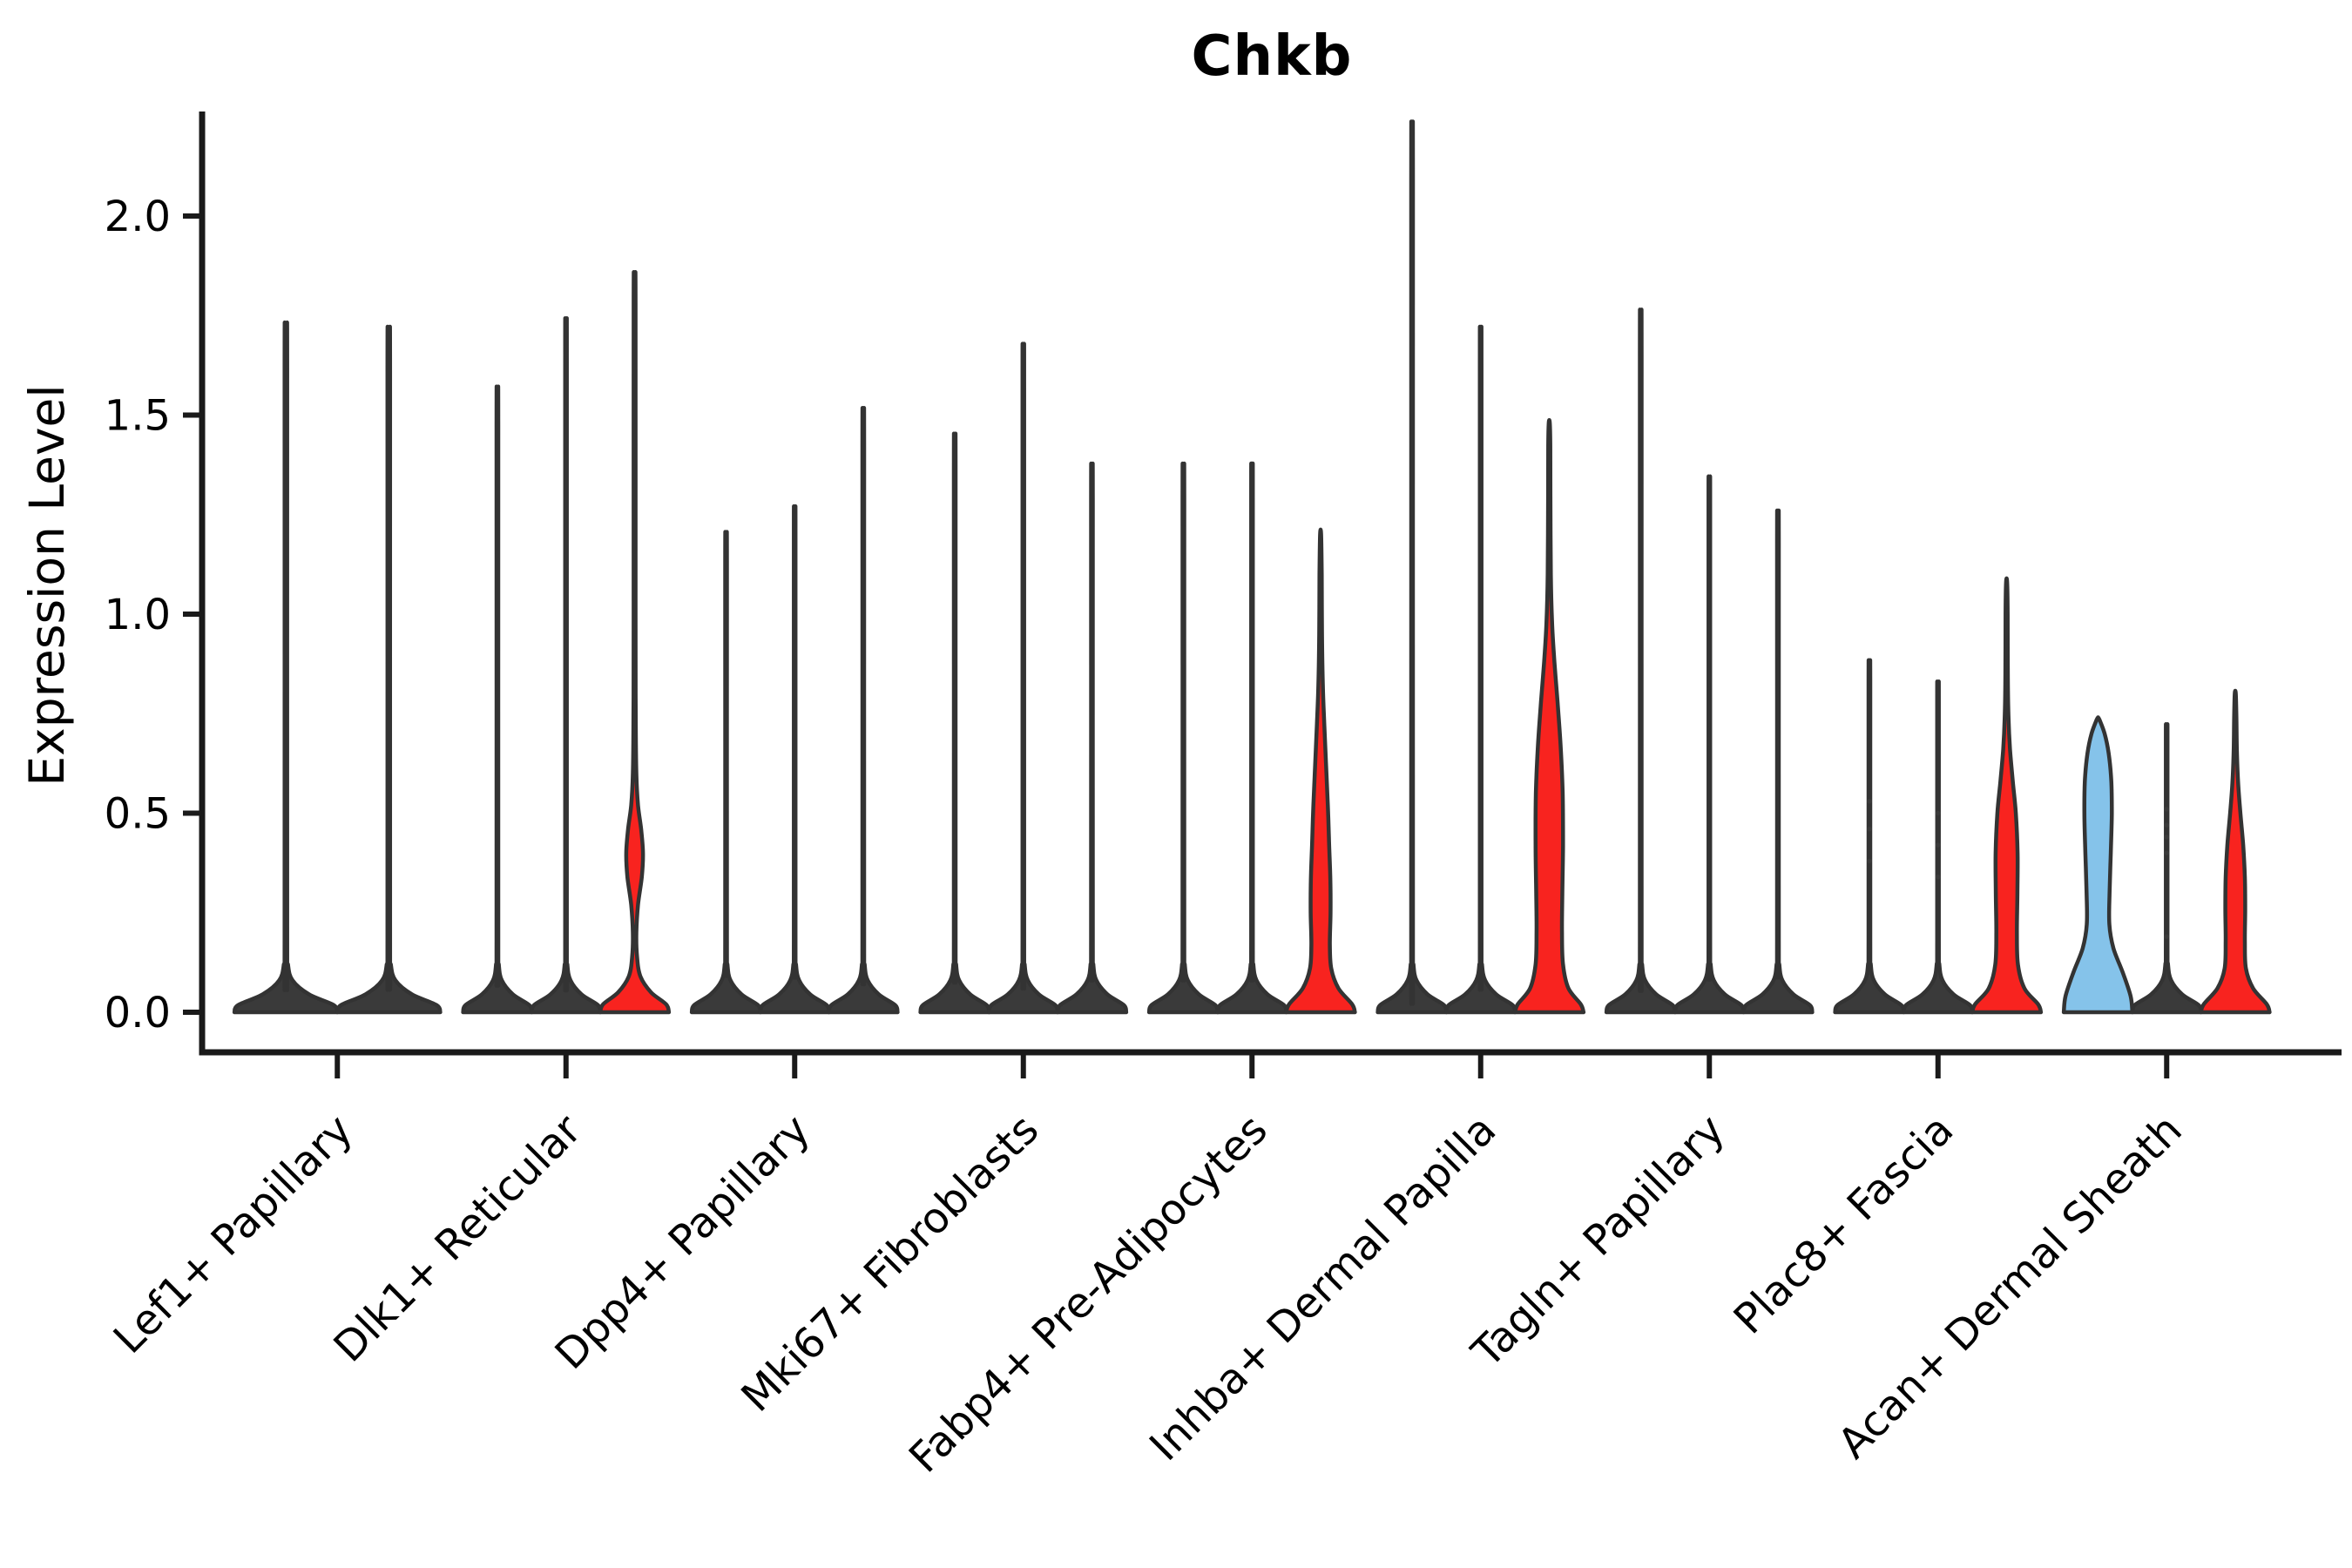 The height and width of the screenshot is (1568, 2352). I want to click on x-tick-label: Plac8+ Fascia, so click(1844, 1224).